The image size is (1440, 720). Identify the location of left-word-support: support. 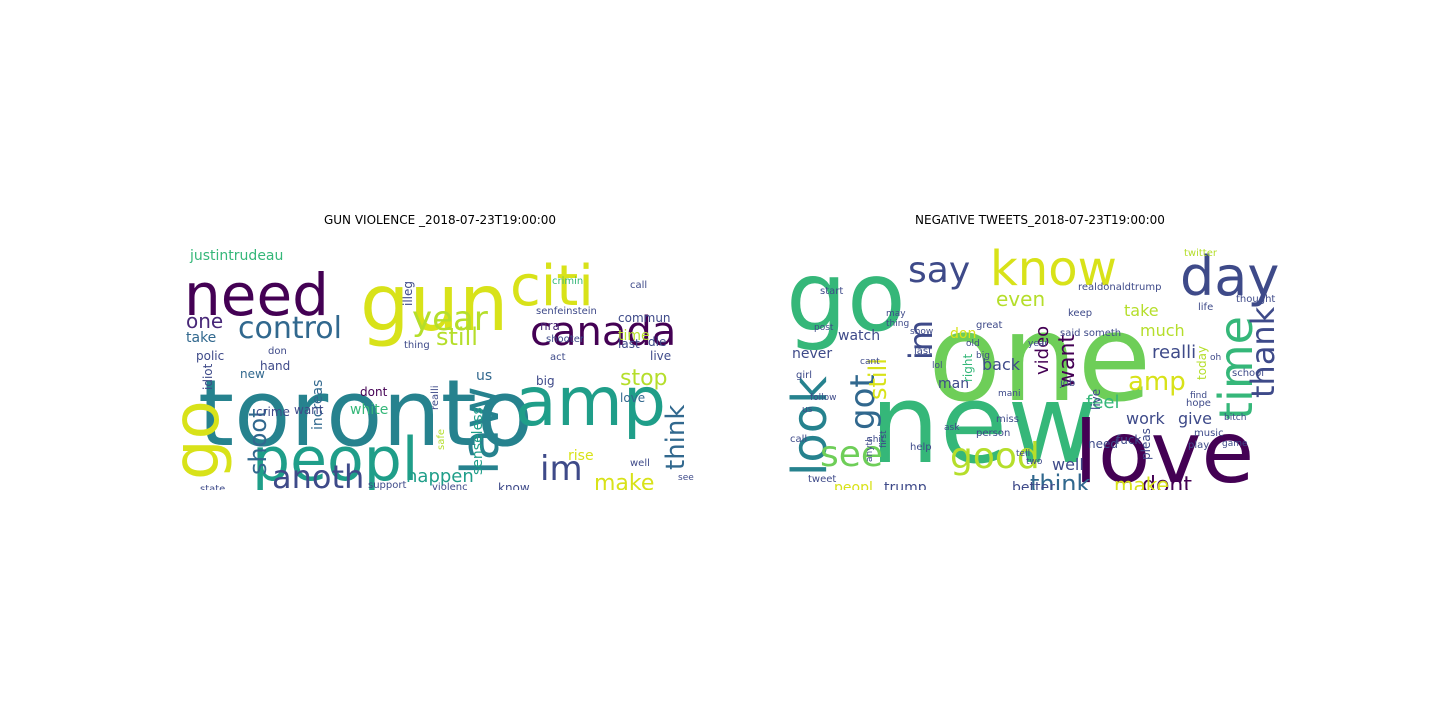
(387, 485).